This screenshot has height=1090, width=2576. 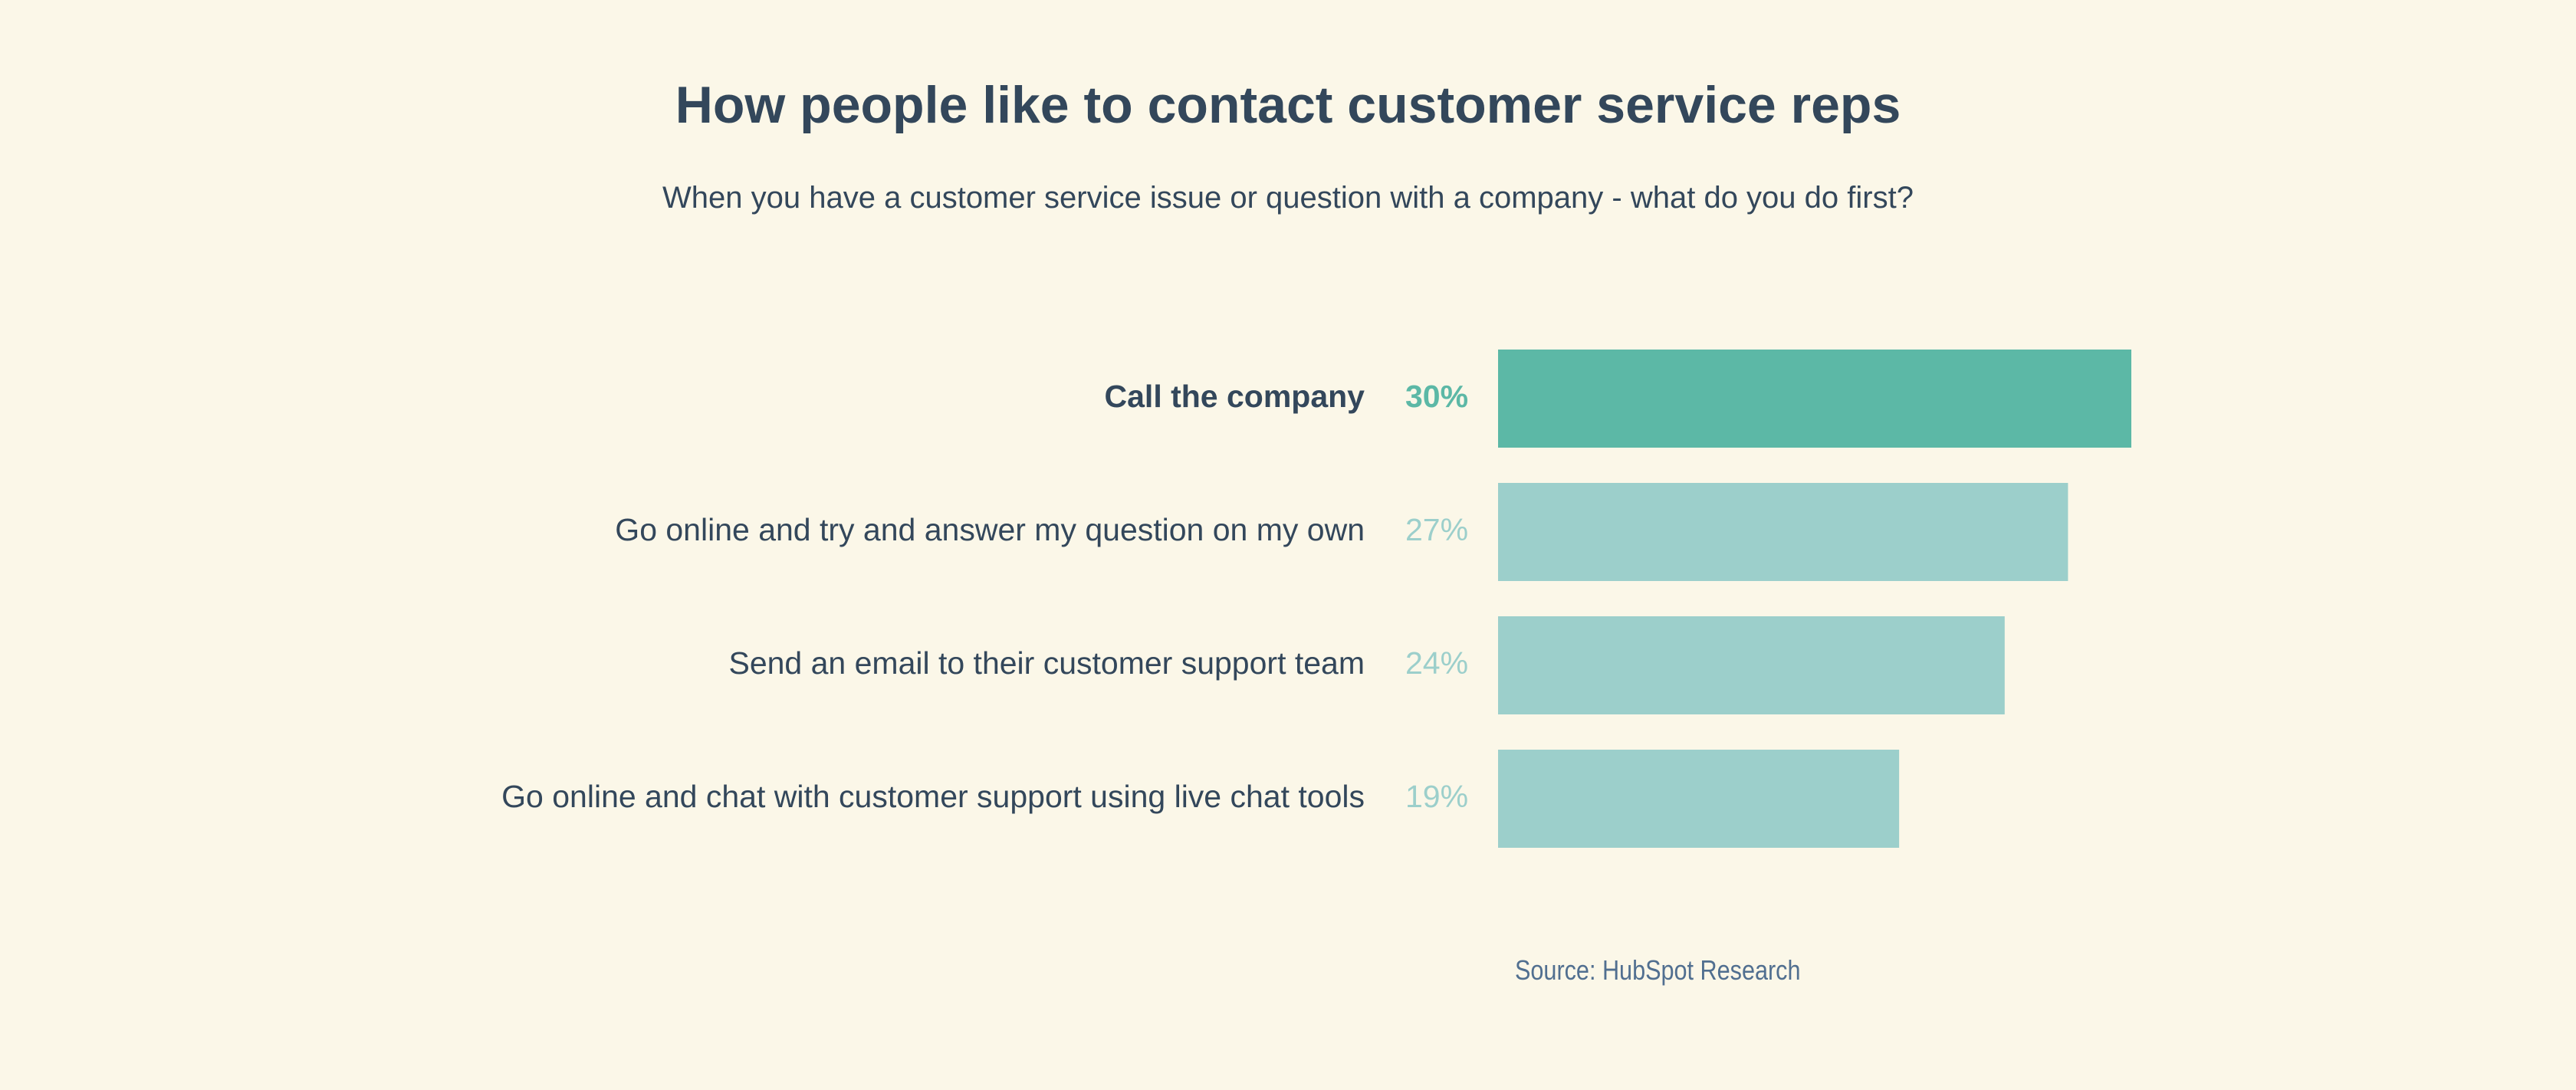 I want to click on value-label-3: 24%, so click(x=1436, y=663).